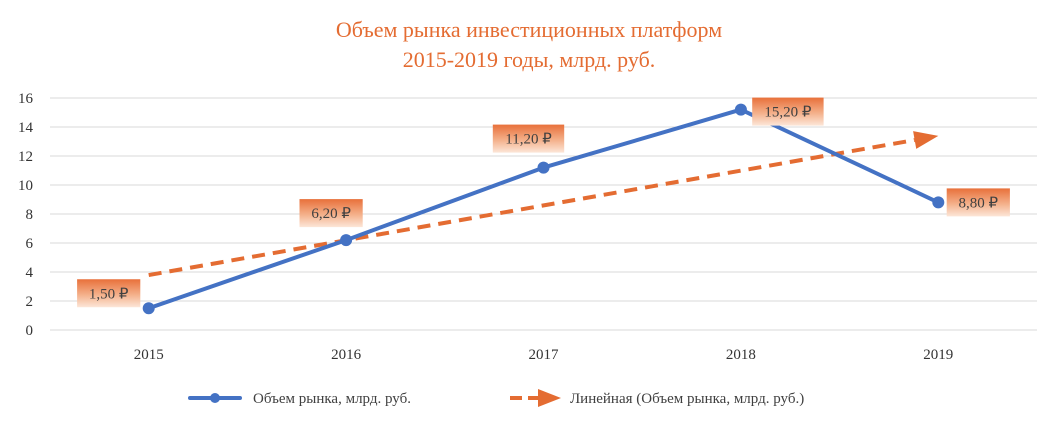 This screenshot has width=1058, height=427. I want to click on data-label: 8,80 ₽, so click(978, 202).